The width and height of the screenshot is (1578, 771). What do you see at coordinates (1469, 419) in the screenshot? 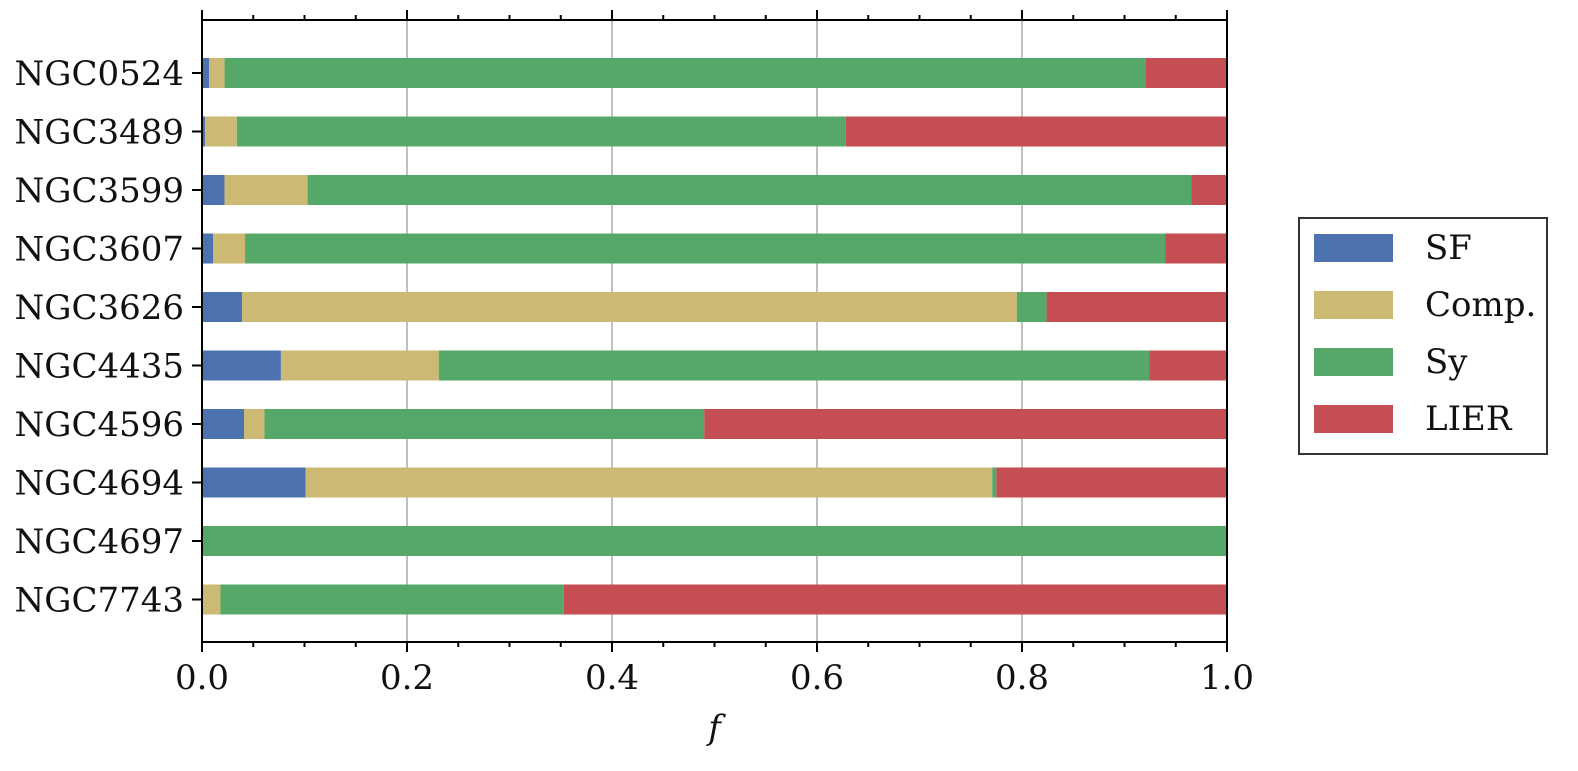
I see `legend-label: LIER` at bounding box center [1469, 419].